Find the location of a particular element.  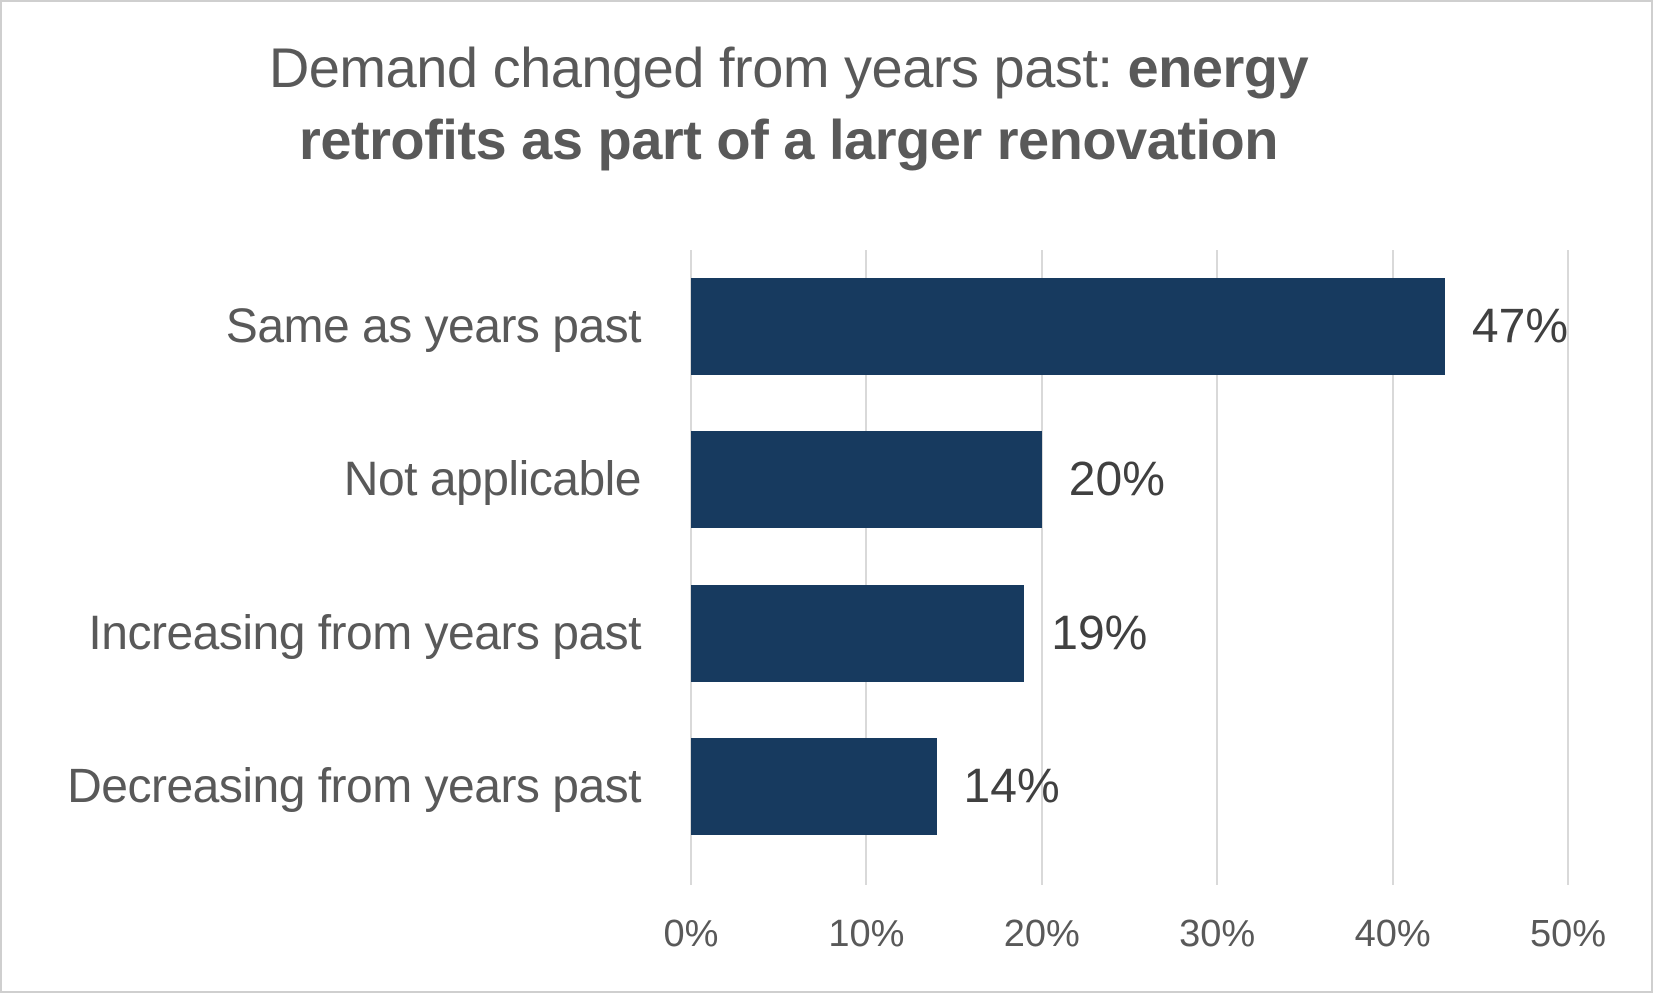

x-axis-tick-label: 30% is located at coordinates (1217, 934).